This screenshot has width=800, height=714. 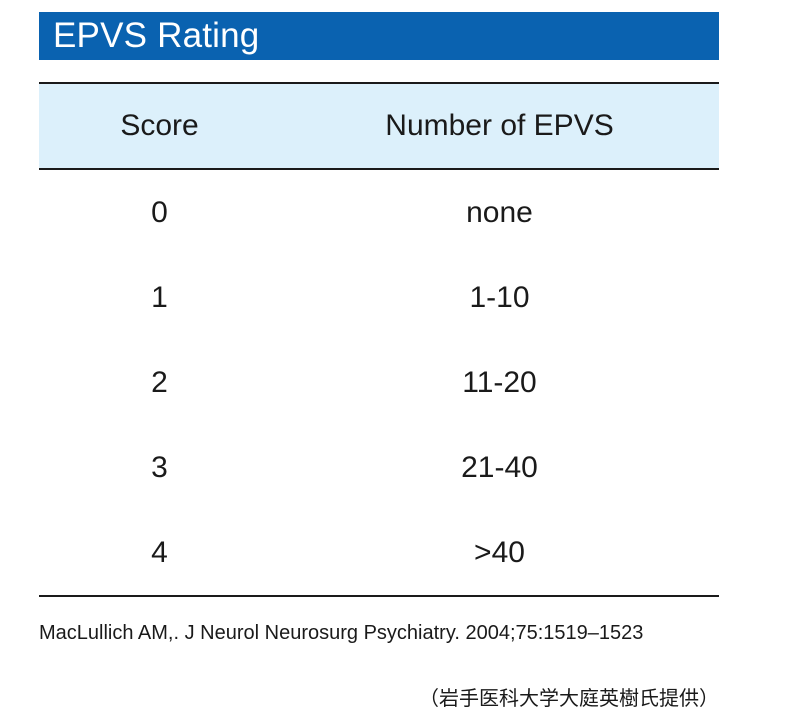 I want to click on score-cell: 0, so click(x=159, y=212).